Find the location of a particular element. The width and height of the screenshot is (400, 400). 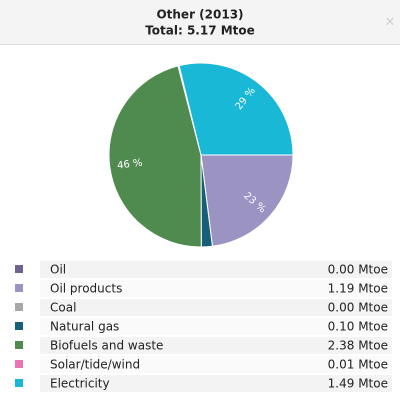

slice-label: 46 % is located at coordinates (130, 165).